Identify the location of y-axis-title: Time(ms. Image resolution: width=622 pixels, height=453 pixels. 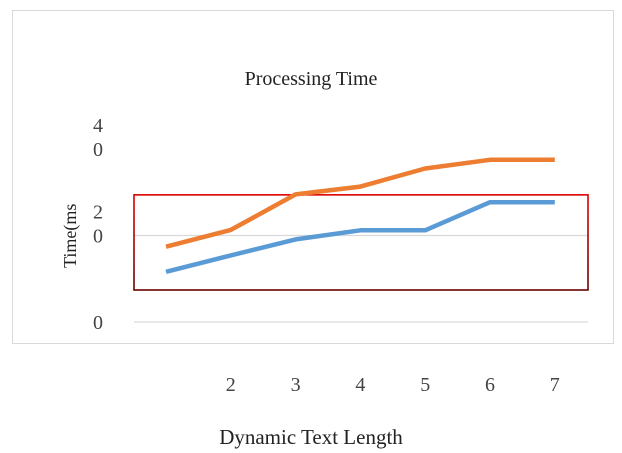
(70, 236).